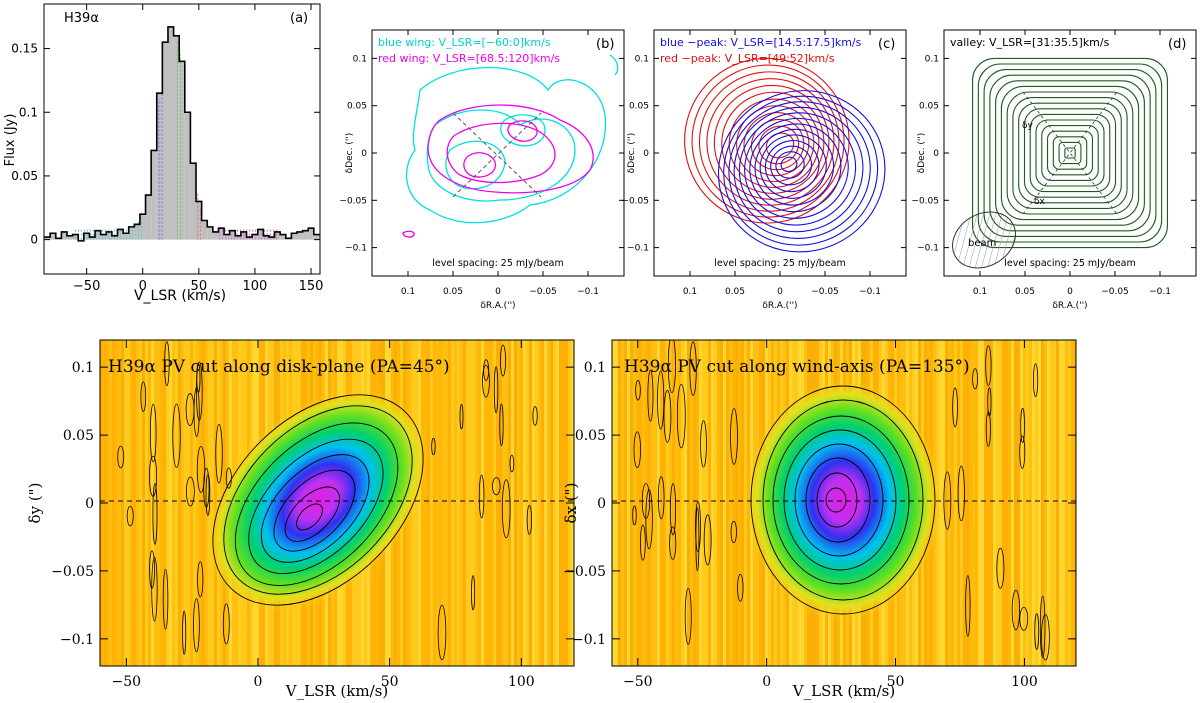 Image resolution: width=1200 pixels, height=703 pixels. I want to click on pv2-emission, so click(843, 500).